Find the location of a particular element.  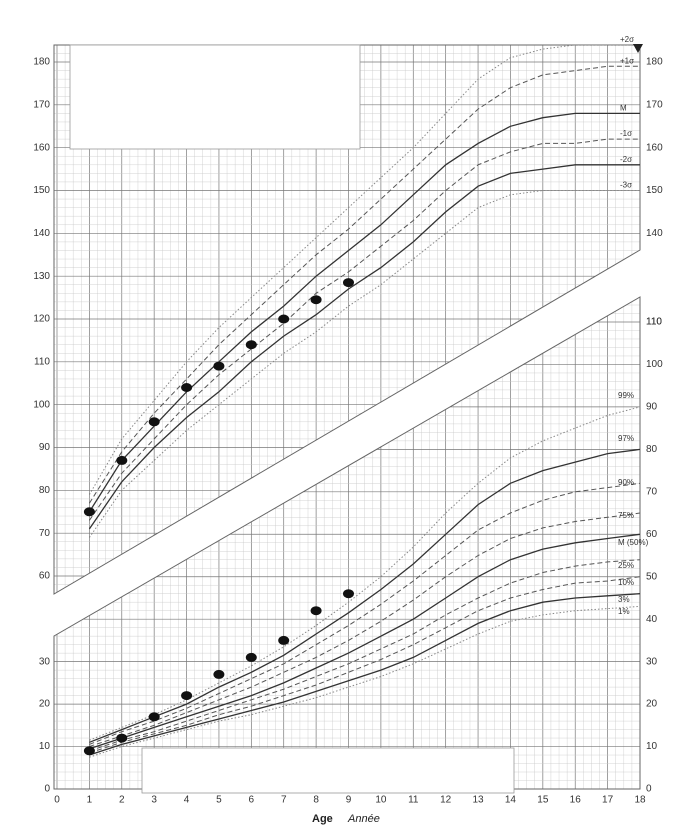

weight-right-tick-label: 0 is located at coordinates (649, 789).